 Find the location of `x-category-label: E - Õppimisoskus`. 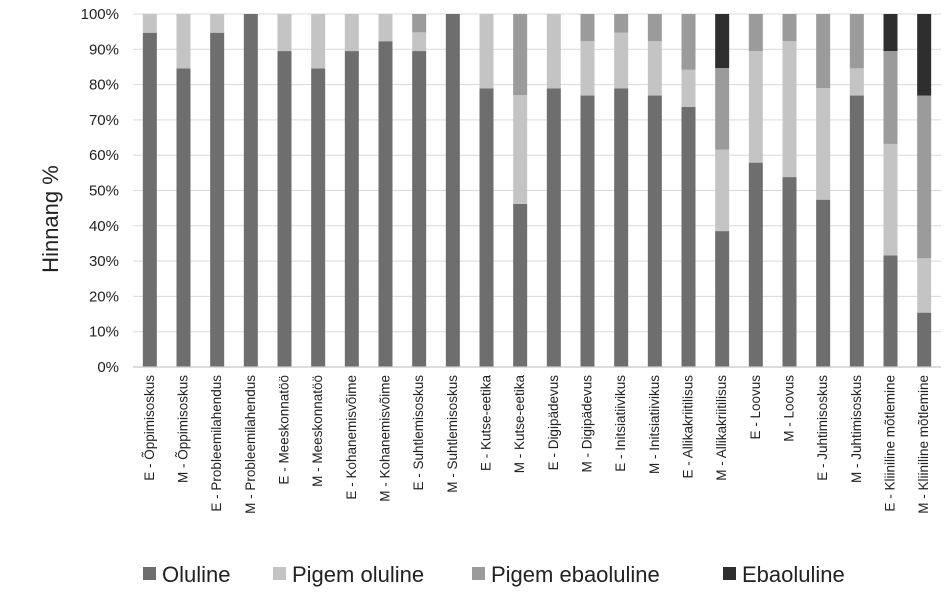

x-category-label: E - Õppimisoskus is located at coordinates (149, 428).